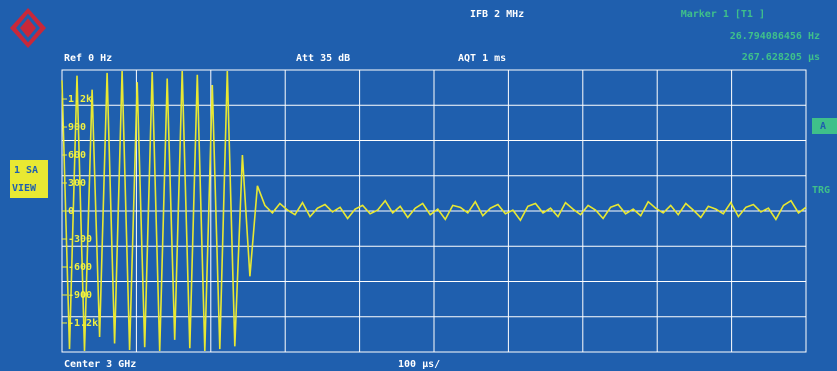  Describe the element at coordinates (77, 183) in the screenshot. I see `y-tick-label: 300` at that location.